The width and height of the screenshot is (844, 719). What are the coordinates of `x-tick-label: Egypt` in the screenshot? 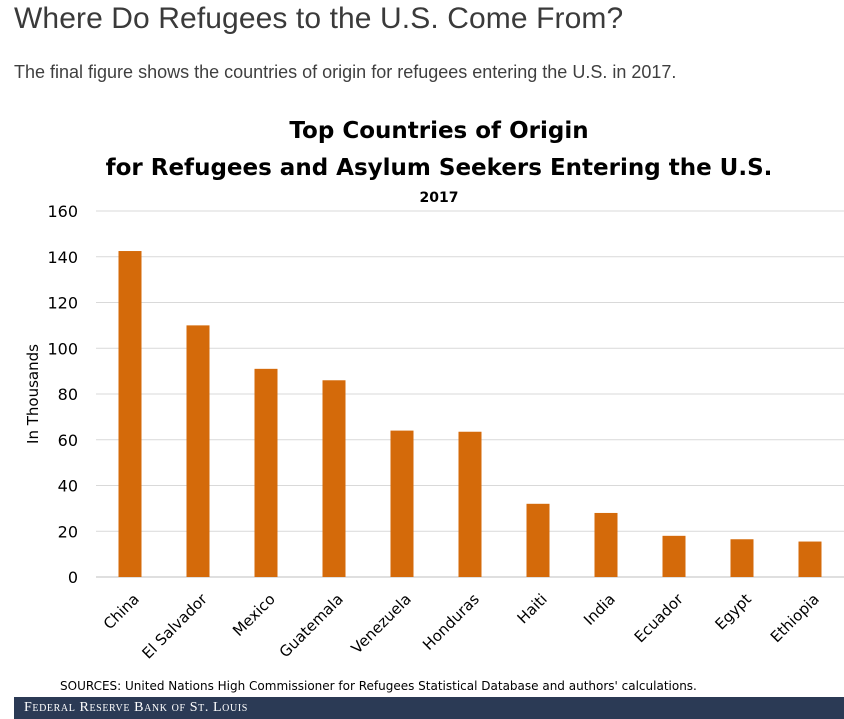 It's located at (732, 611).